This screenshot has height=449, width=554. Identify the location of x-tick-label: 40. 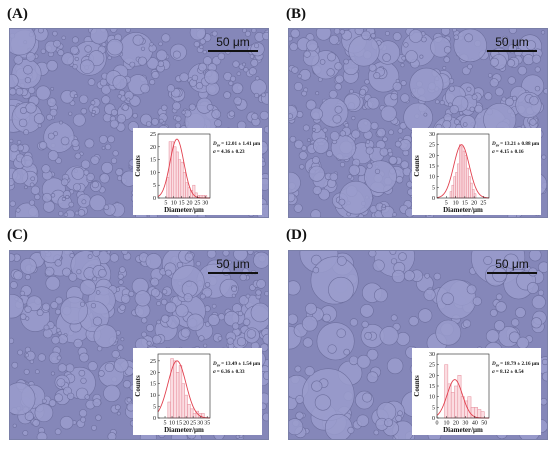
(475, 424).